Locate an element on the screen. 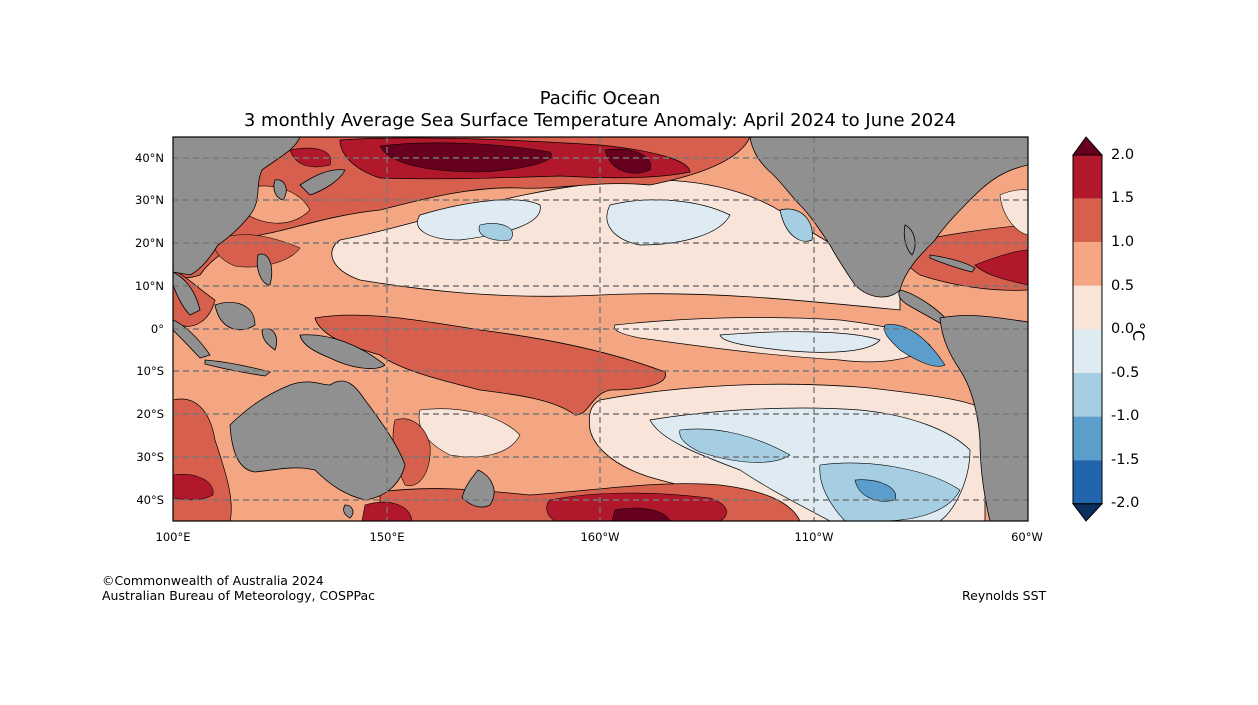 Image resolution: width=1258 pixels, height=705 pixels. colorbar-neg1.5-neg1 is located at coordinates (1087, 438).